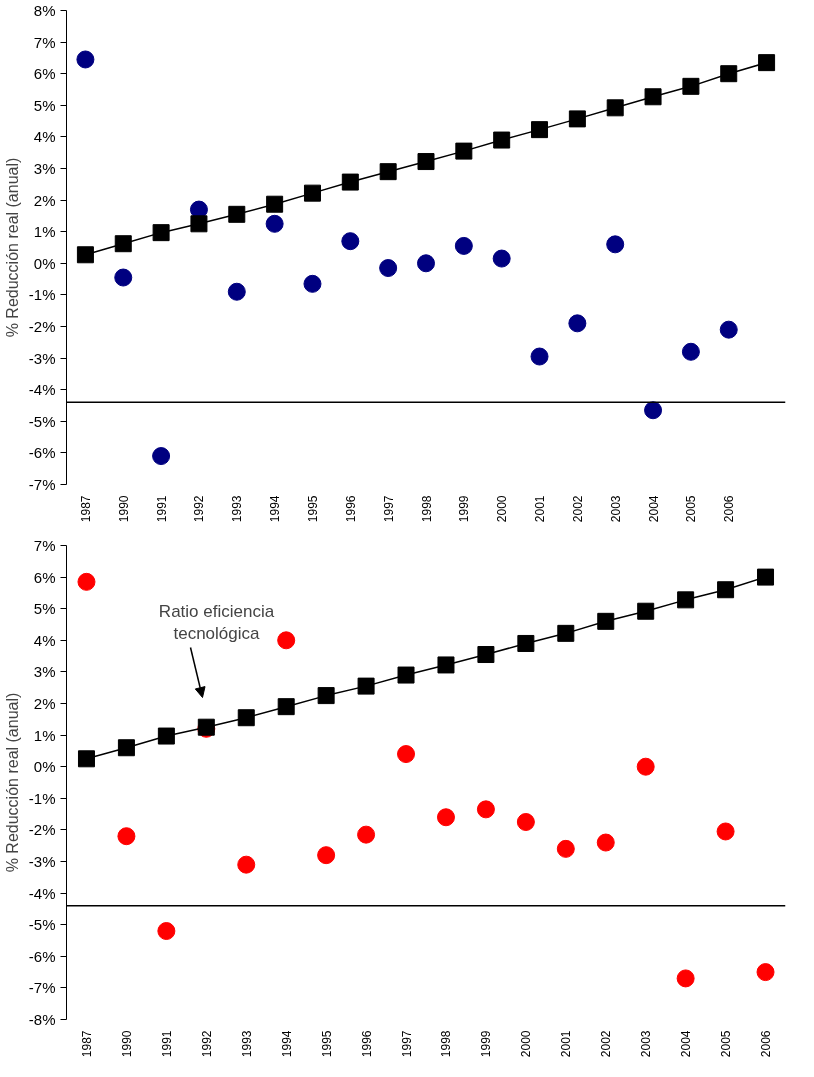 The width and height of the screenshot is (814, 1077). What do you see at coordinates (653, 509) in the screenshot?
I see `x-tick-label: 2004` at bounding box center [653, 509].